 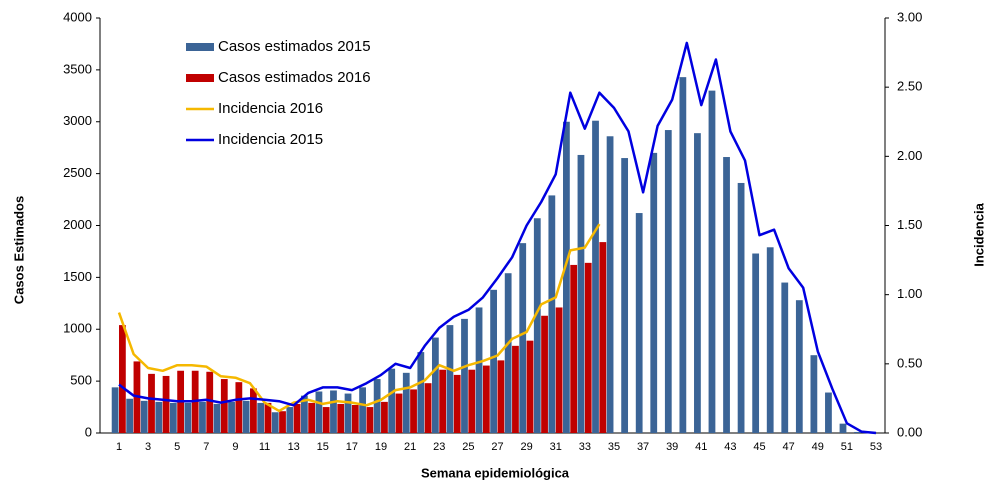 I want to click on x-tick-label: 21, so click(x=410, y=447).